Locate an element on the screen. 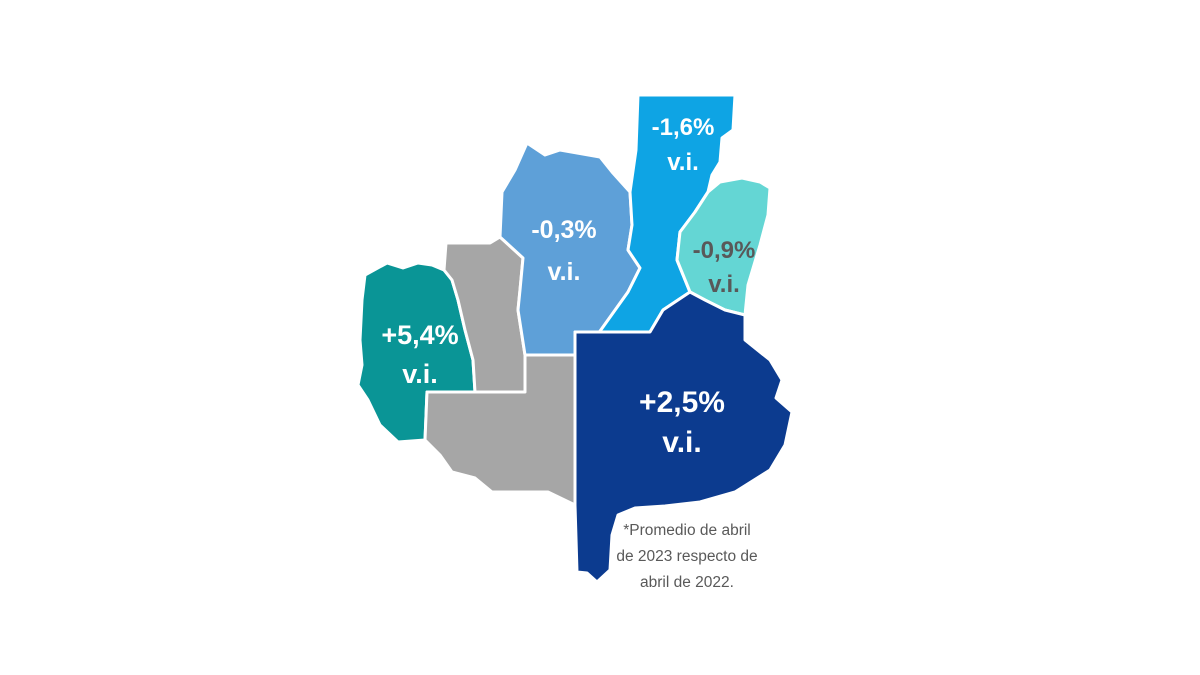 This screenshot has width=1200, height=675. label-center-north-suffix: v.i. is located at coordinates (564, 272).